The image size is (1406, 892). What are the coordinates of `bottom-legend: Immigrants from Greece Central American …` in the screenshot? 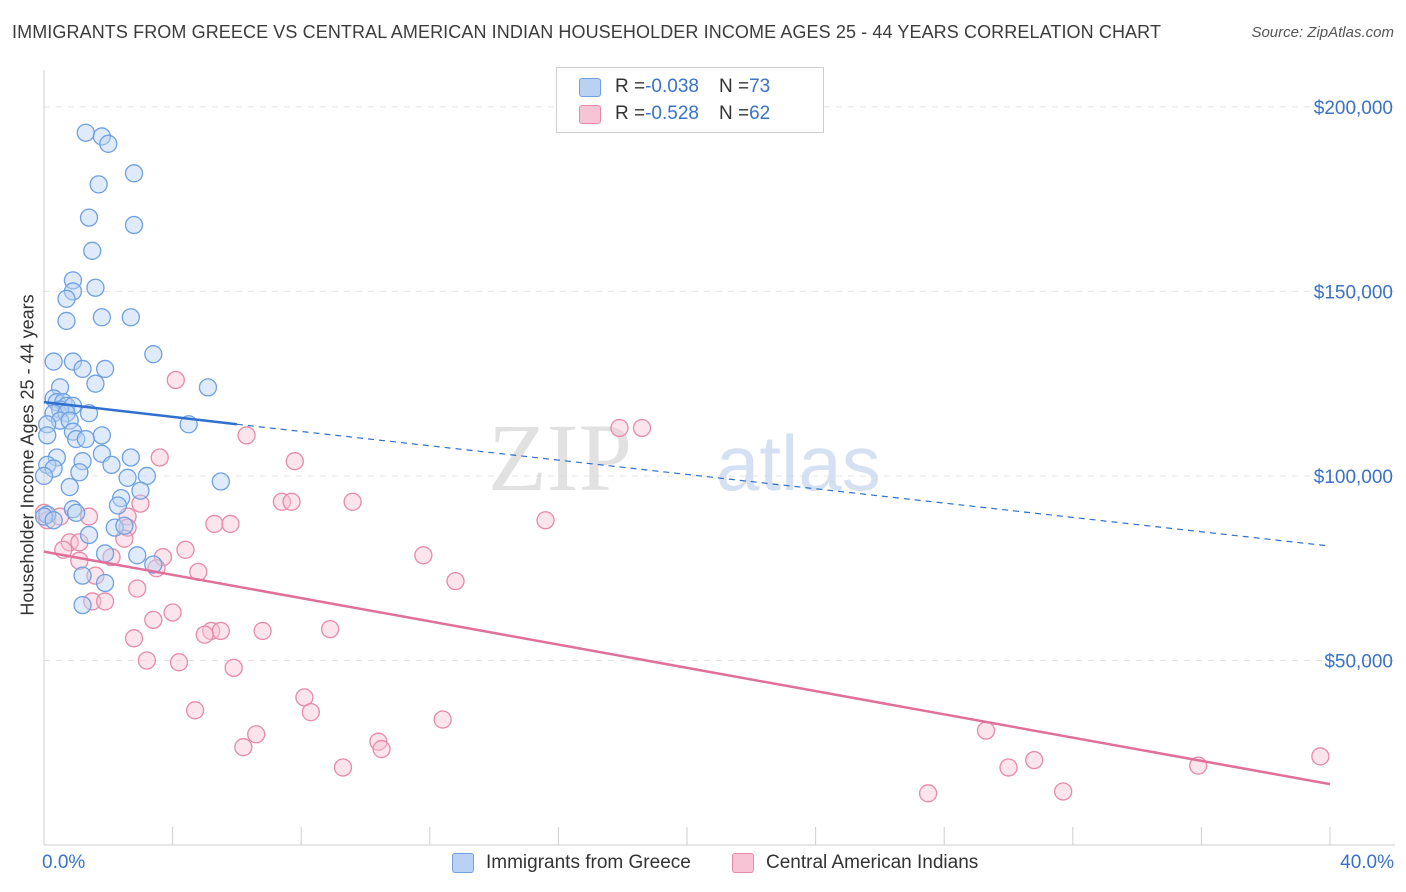 It's located at (703, 865).